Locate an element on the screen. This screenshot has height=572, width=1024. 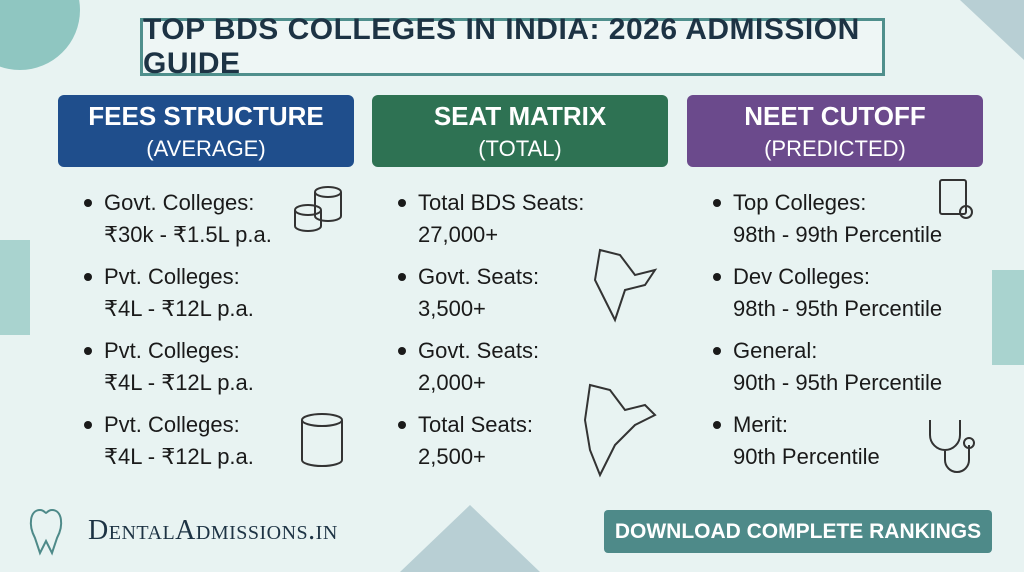
item: Dev Colleges: 98th - 95th Percentile is located at coordinates (848, 298).